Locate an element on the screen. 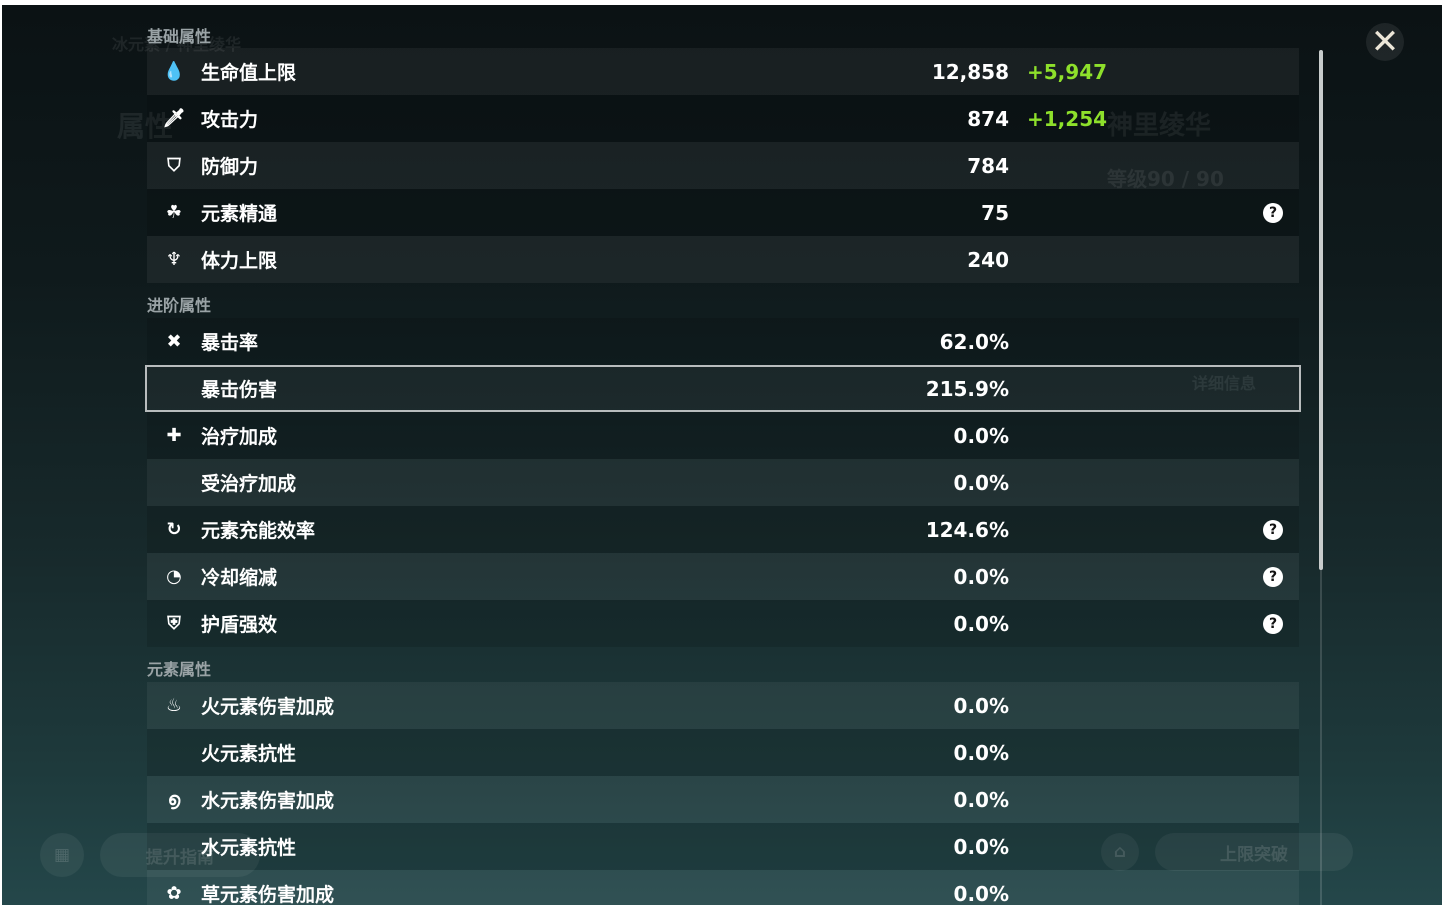 Image resolution: width=1444 pixels, height=905 pixels. stat-row: ◔ 冷却缩减 0.0%? is located at coordinates (723, 576).